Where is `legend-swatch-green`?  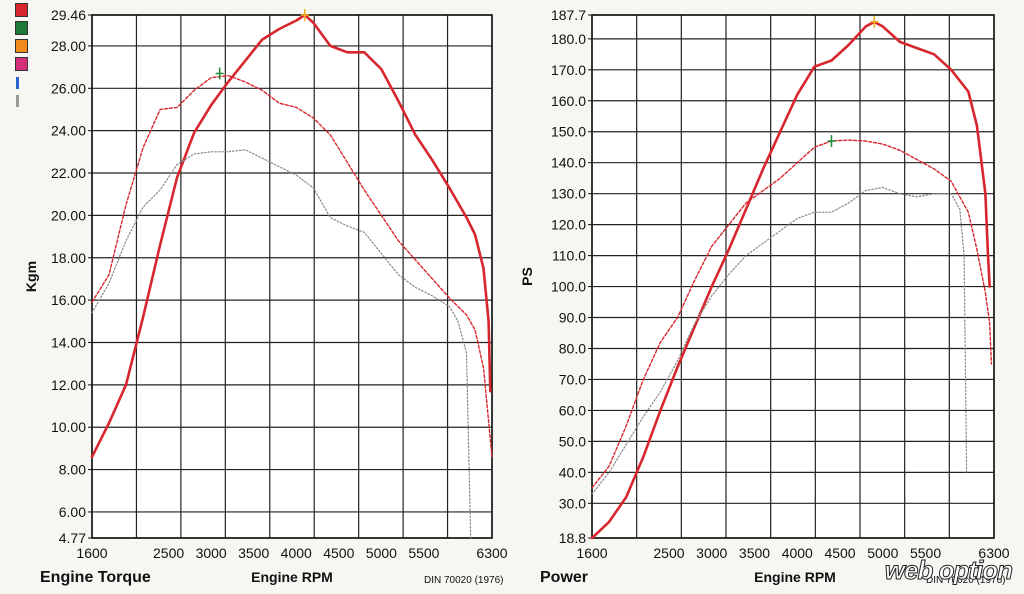
legend-swatch-green is located at coordinates (21, 28).